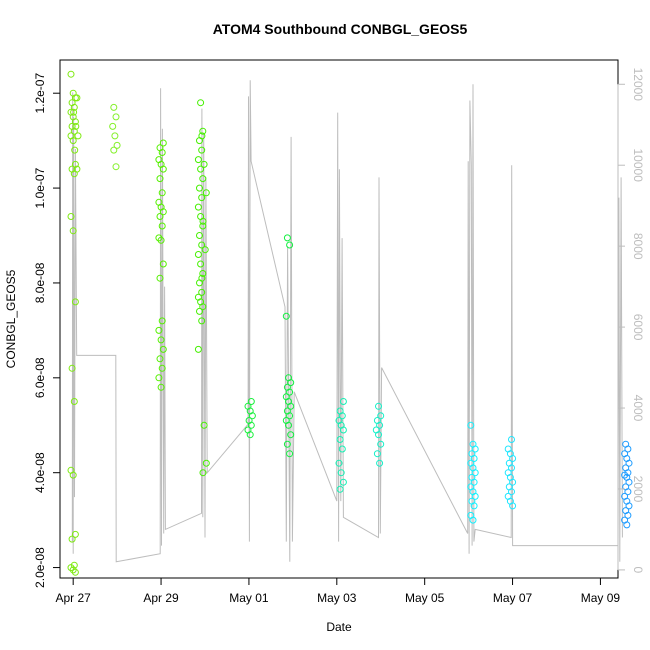 The image size is (650, 650). Describe the element at coordinates (337, 598) in the screenshot. I see `x-tick-label: May 03` at that location.